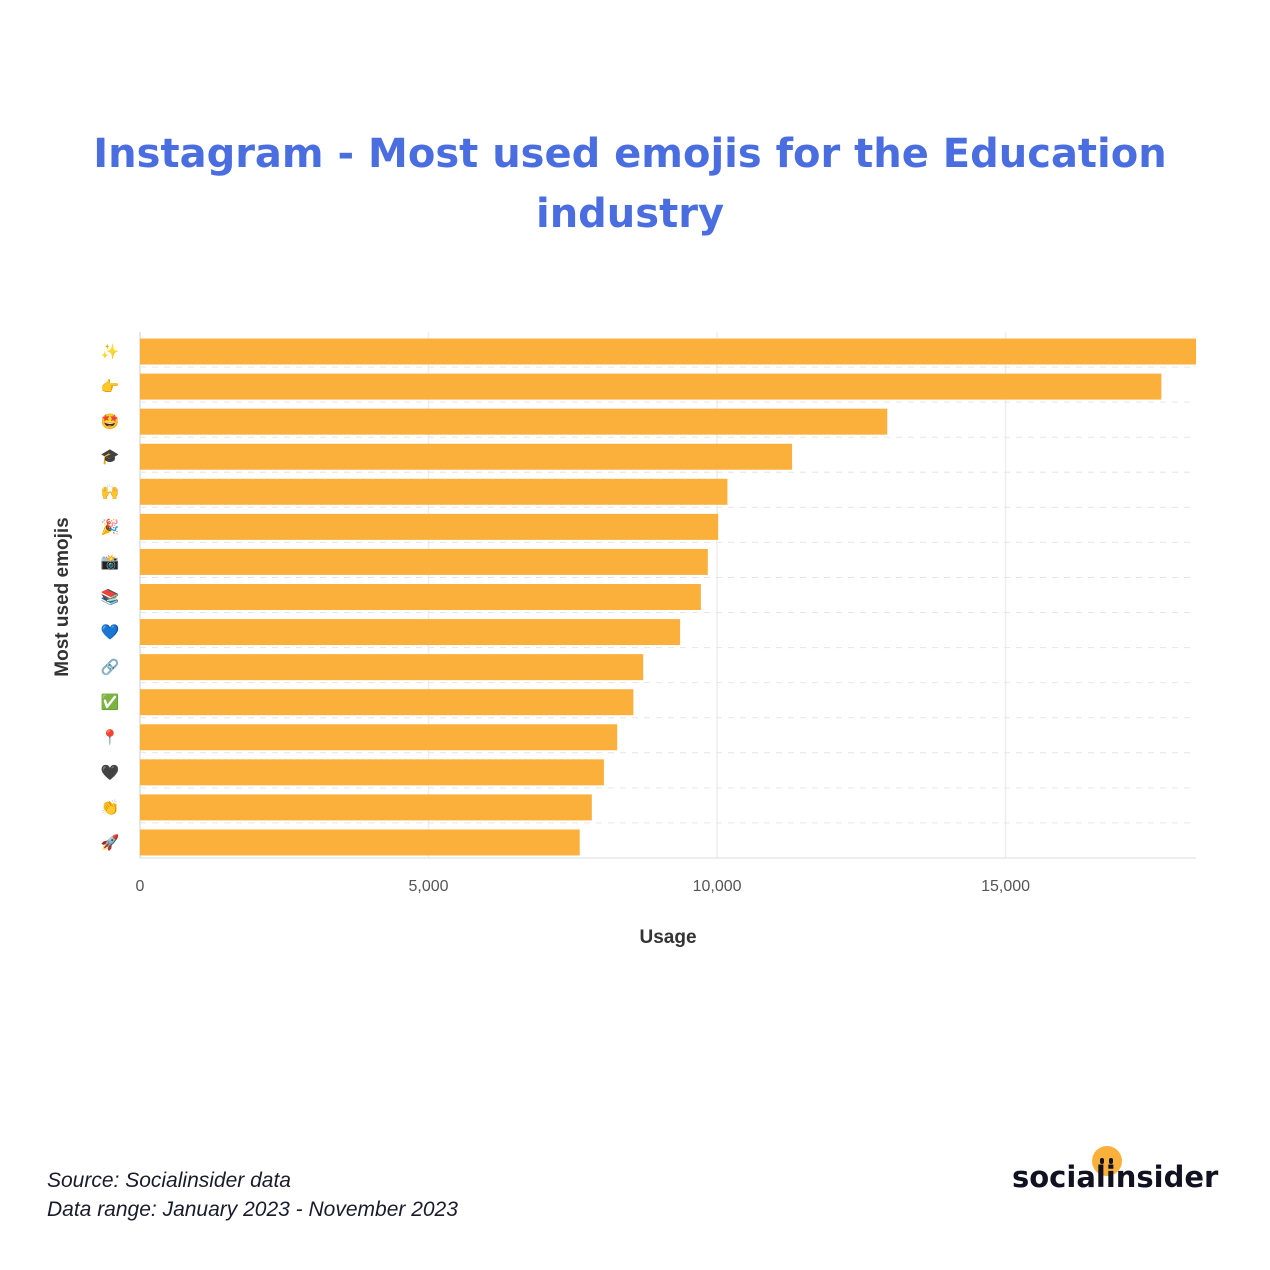  I want to click on socialinsider-logo: socialinsider, so click(1117, 1171).